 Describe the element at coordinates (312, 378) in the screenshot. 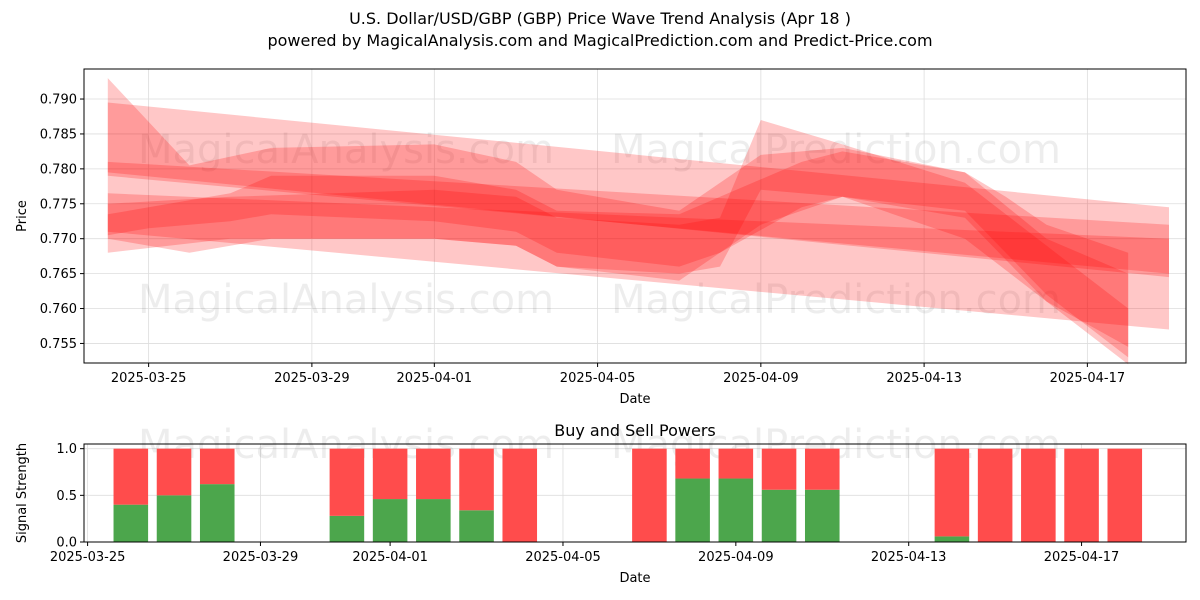

I see `price-x-tick-label-1: 2025-03-29` at that location.